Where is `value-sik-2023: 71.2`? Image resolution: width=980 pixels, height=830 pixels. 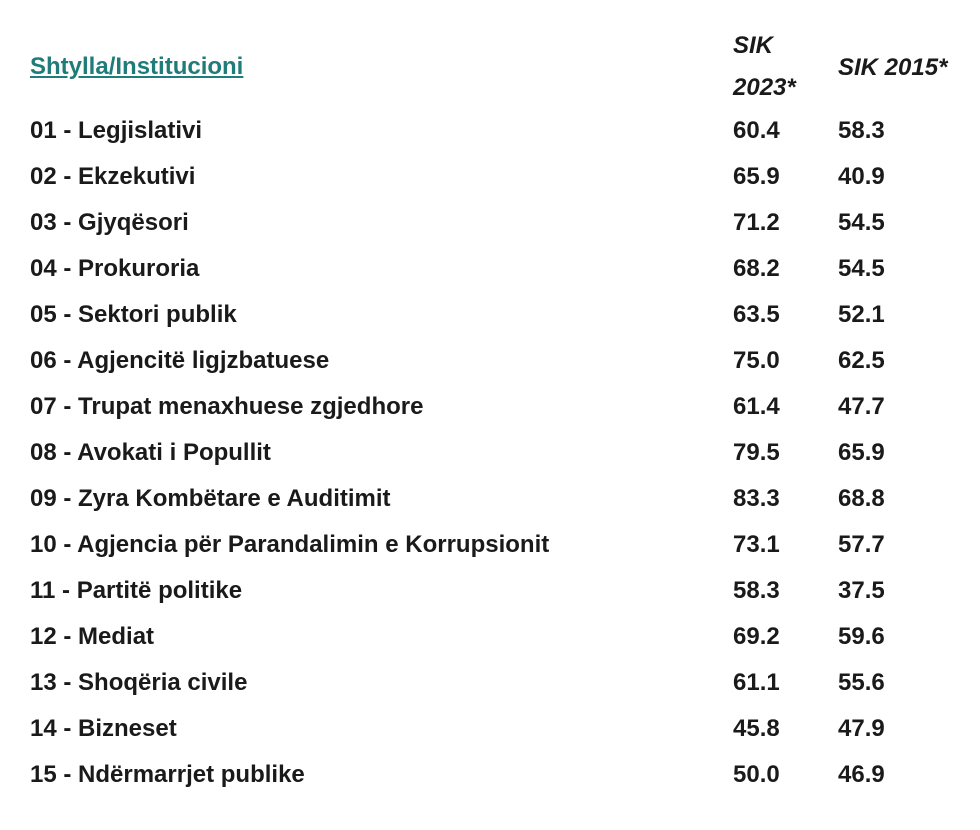
value-sik-2023: 71.2 is located at coordinates (756, 222).